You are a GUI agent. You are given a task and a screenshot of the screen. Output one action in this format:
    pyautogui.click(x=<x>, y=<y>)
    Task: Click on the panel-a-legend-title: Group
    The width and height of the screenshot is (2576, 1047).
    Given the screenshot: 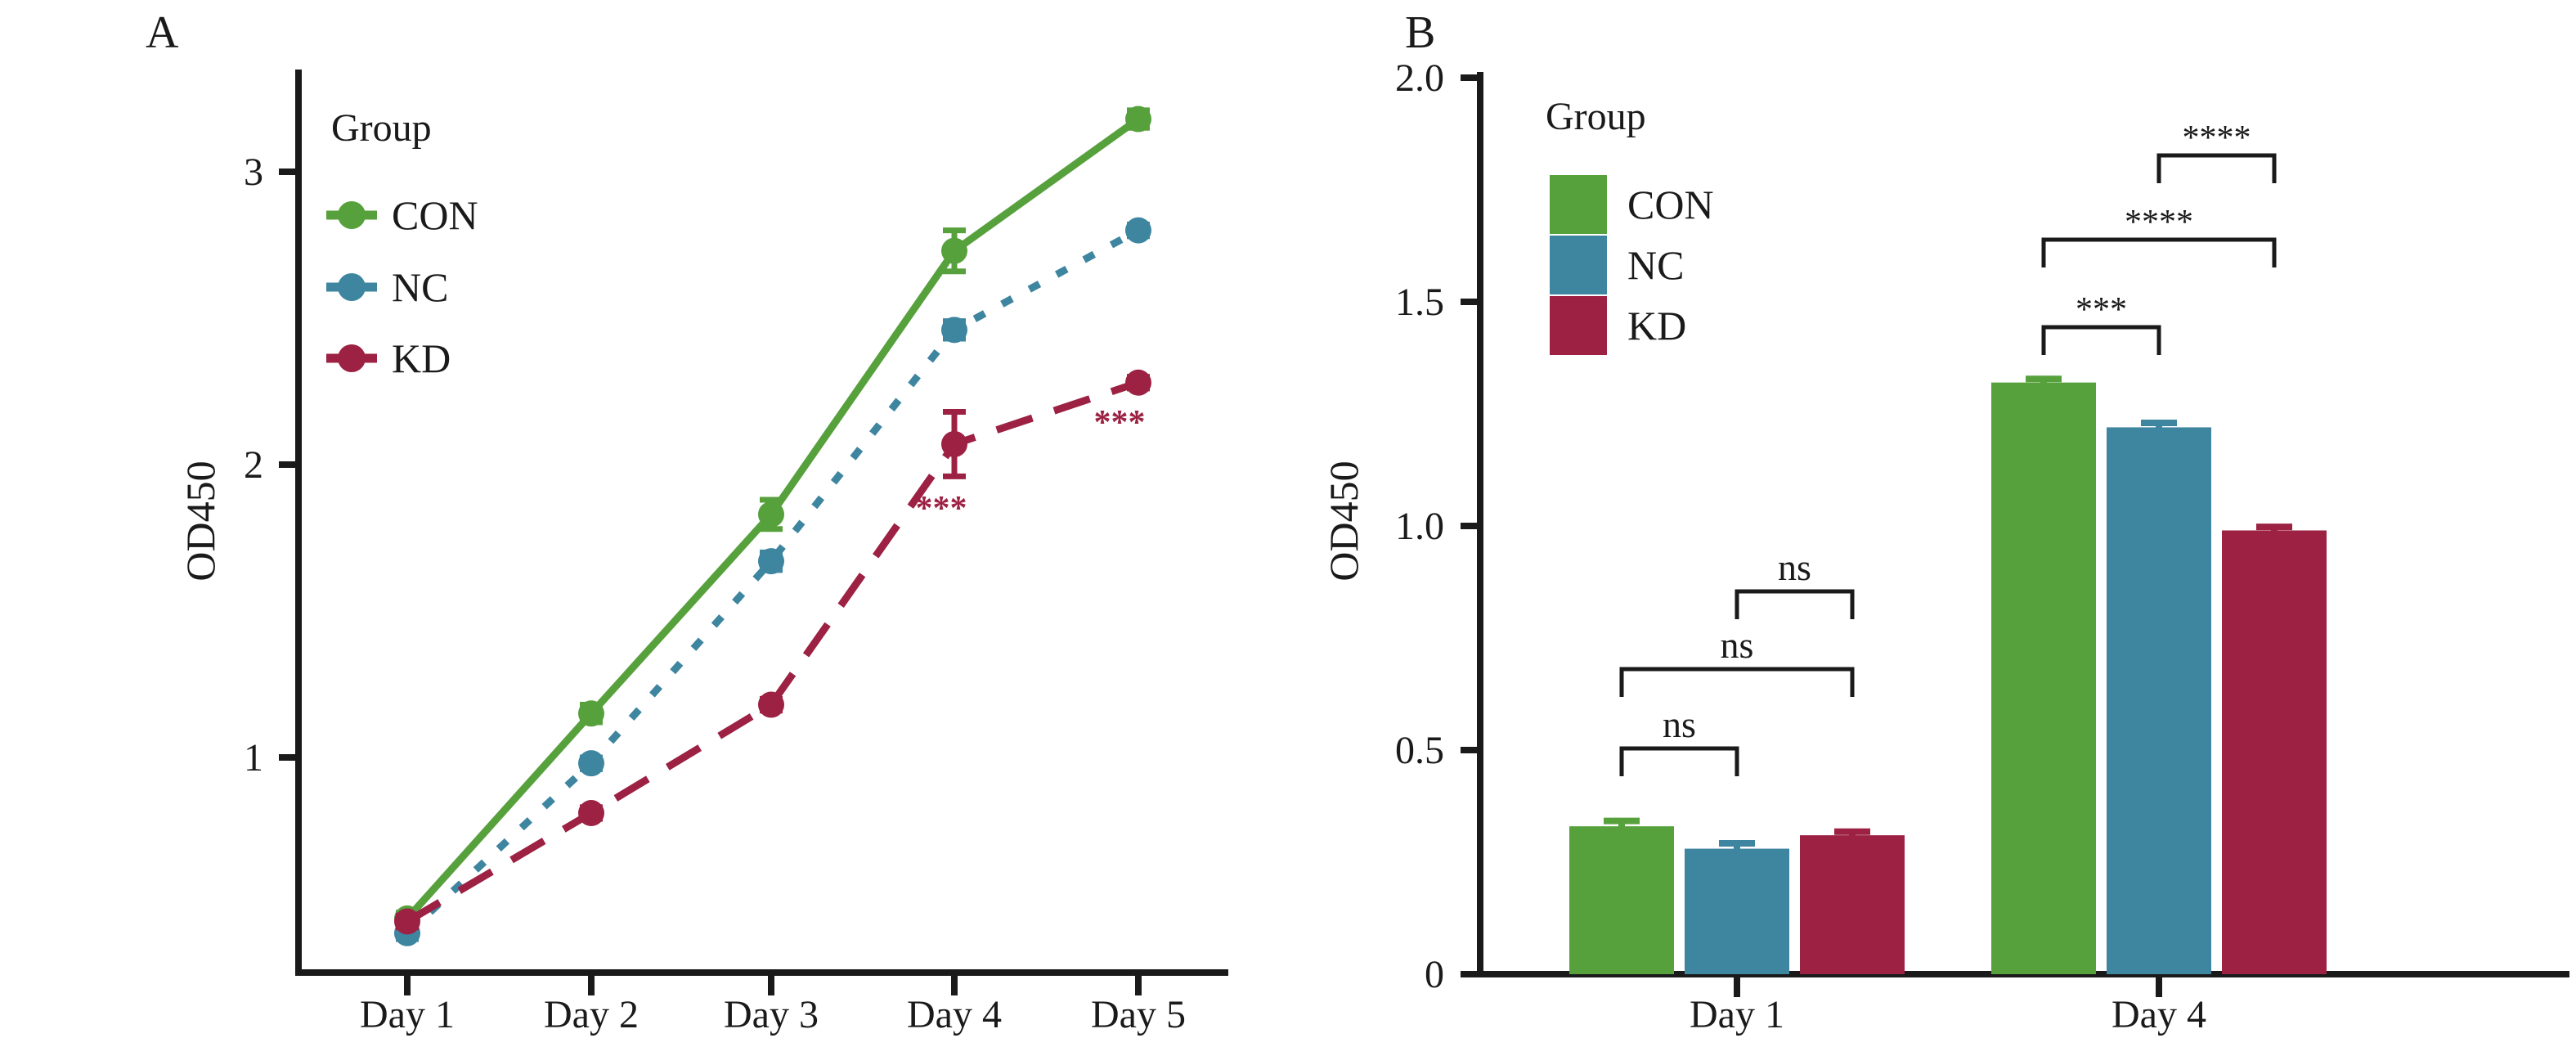 What is the action you would take?
    pyautogui.click(x=382, y=128)
    